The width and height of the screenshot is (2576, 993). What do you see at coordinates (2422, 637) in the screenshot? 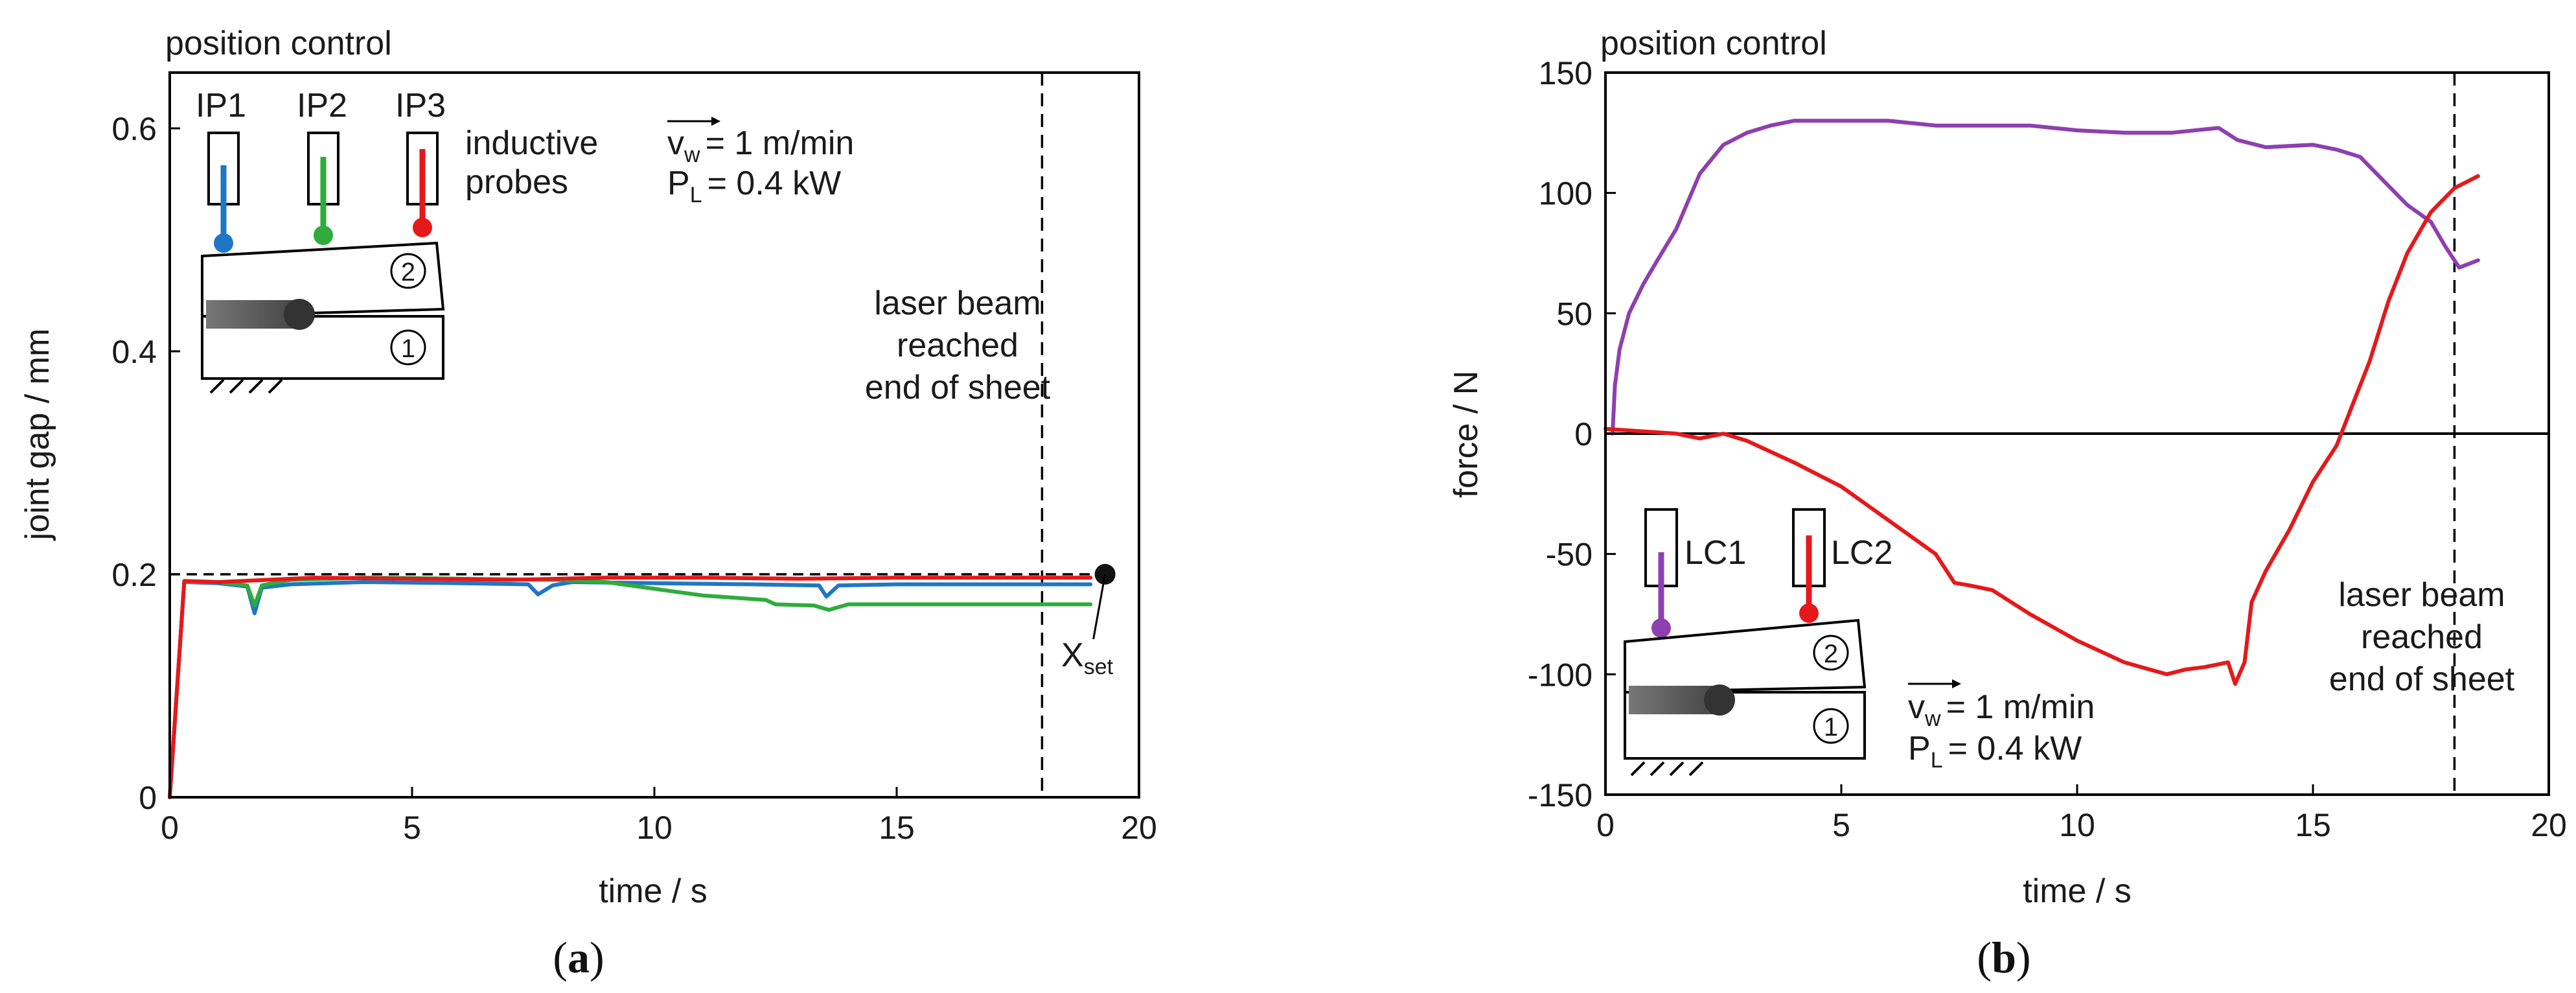
I see `vline-label-b-2: reached` at bounding box center [2422, 637].